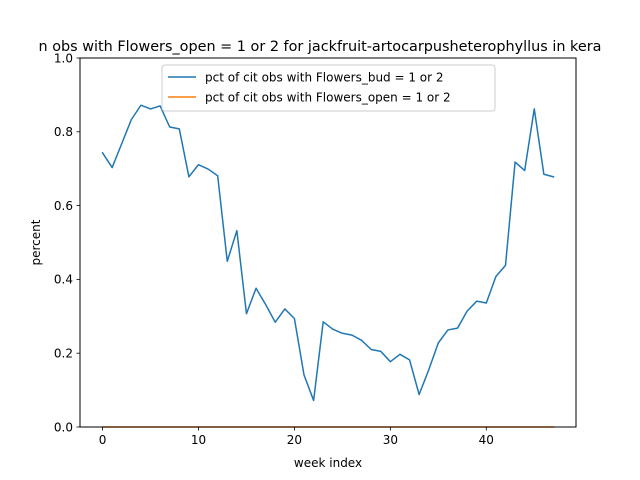 Image resolution: width=640 pixels, height=480 pixels. I want to click on y-tick-label: 0.4, so click(63, 280).